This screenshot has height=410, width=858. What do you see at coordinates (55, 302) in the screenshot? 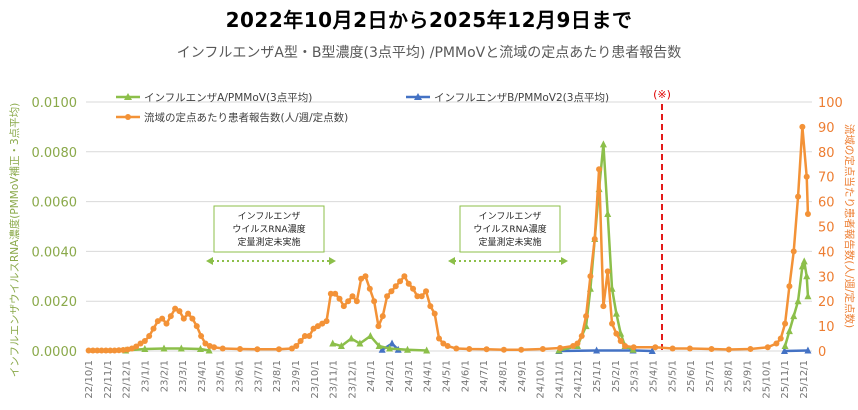
I see `left-tick-label: 0.0020` at bounding box center [55, 302].